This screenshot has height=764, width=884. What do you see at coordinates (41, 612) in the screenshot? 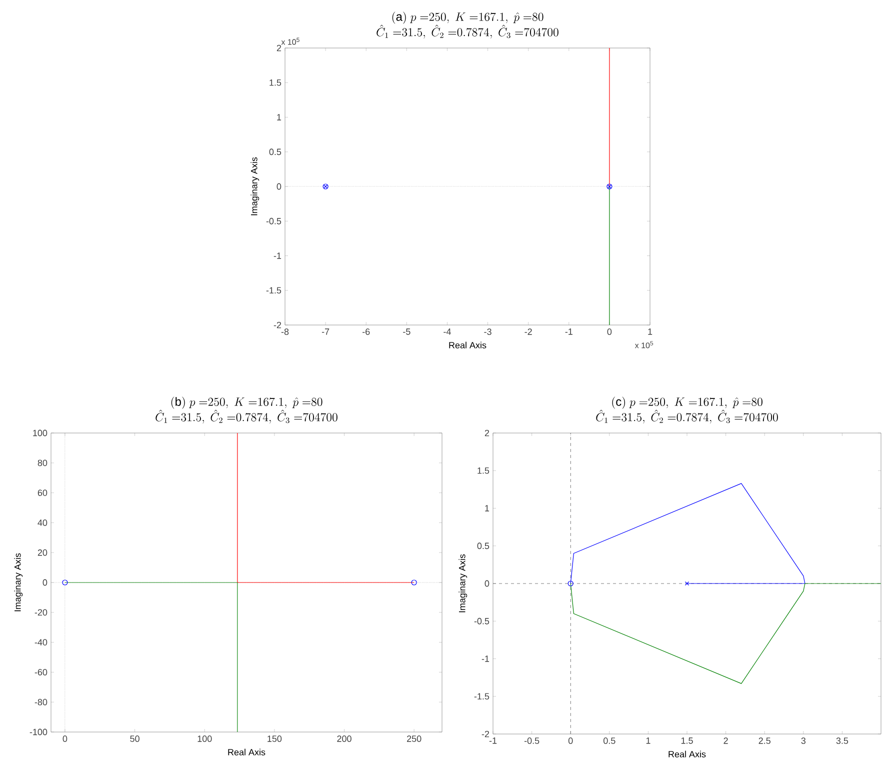
I see `y-tick-label: -20` at bounding box center [41, 612].